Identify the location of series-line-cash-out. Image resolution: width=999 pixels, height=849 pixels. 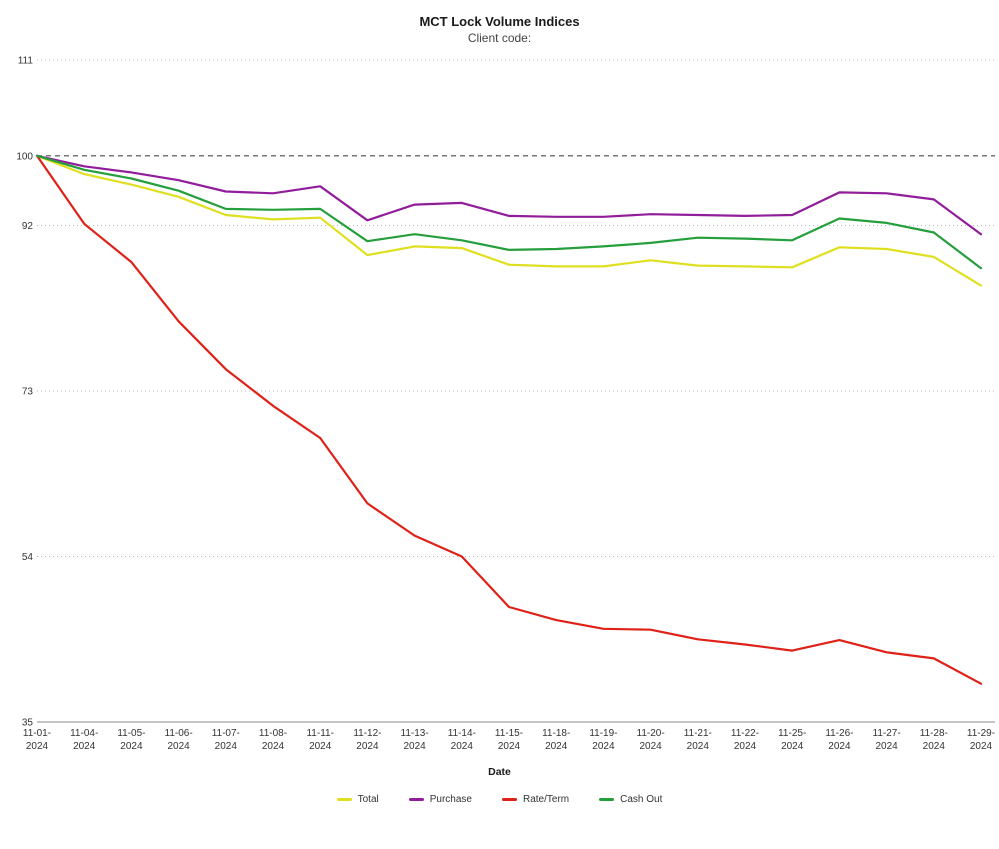
(509, 212).